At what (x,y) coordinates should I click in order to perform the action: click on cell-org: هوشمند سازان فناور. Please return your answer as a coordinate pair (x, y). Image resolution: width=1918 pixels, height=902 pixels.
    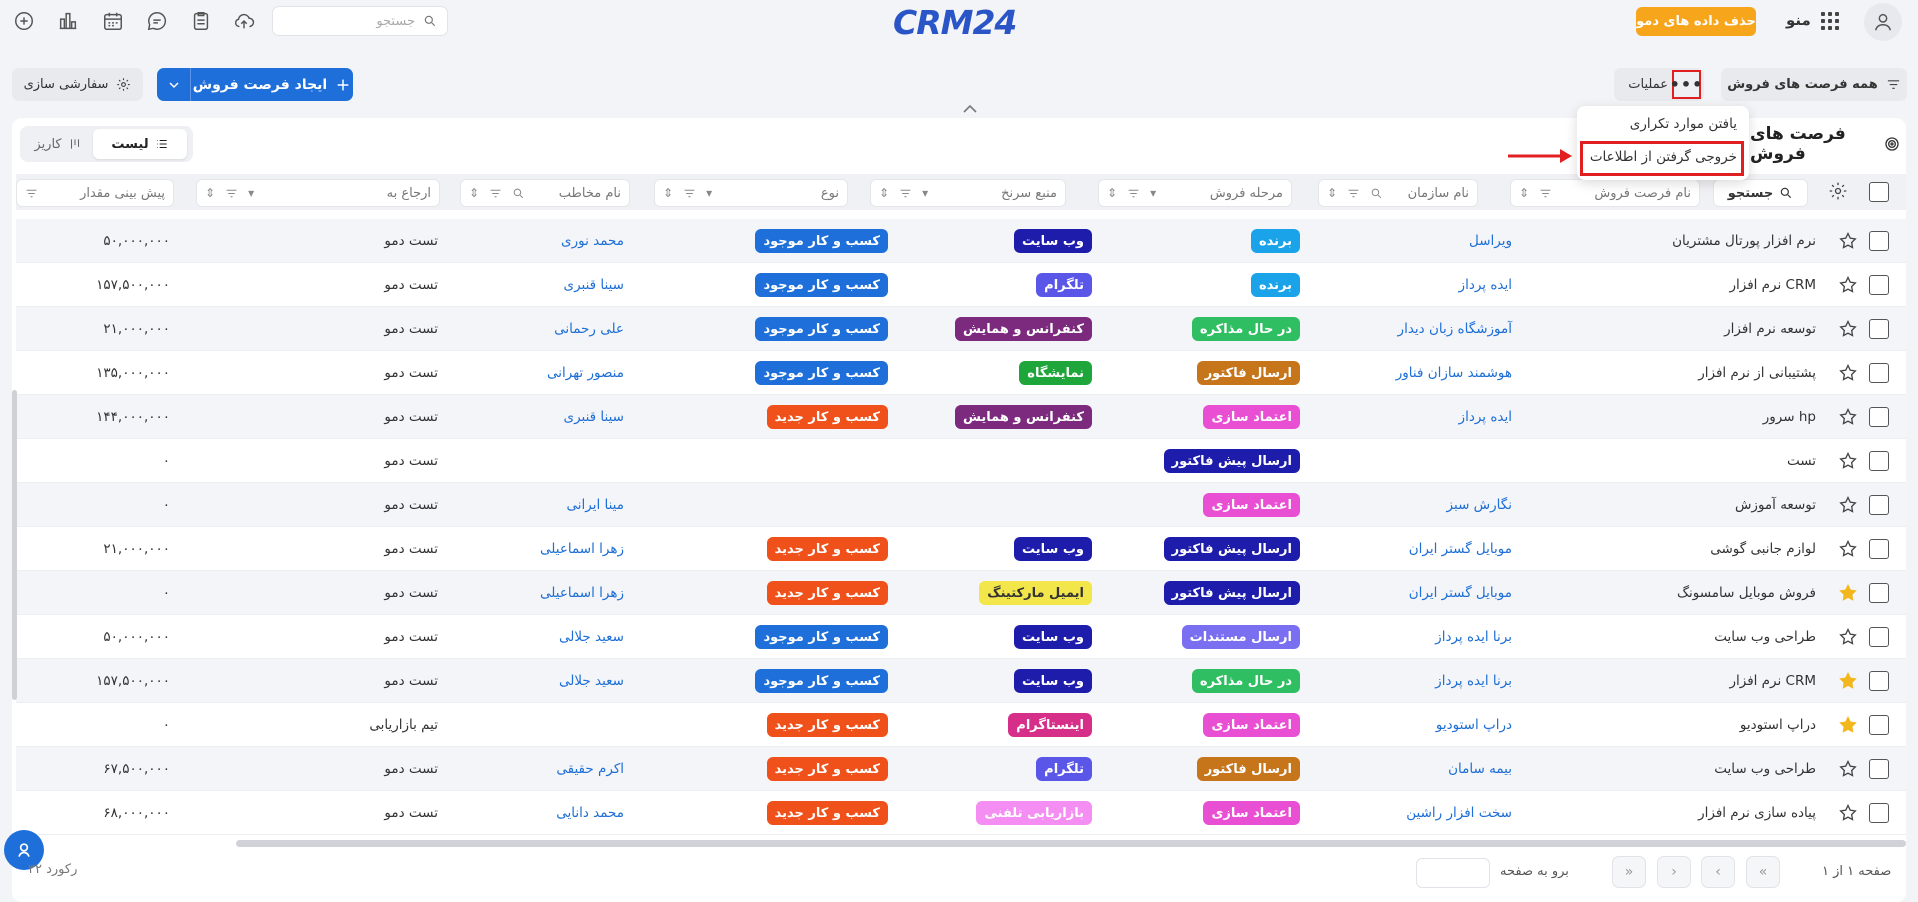
    Looking at the image, I should click on (1453, 373).